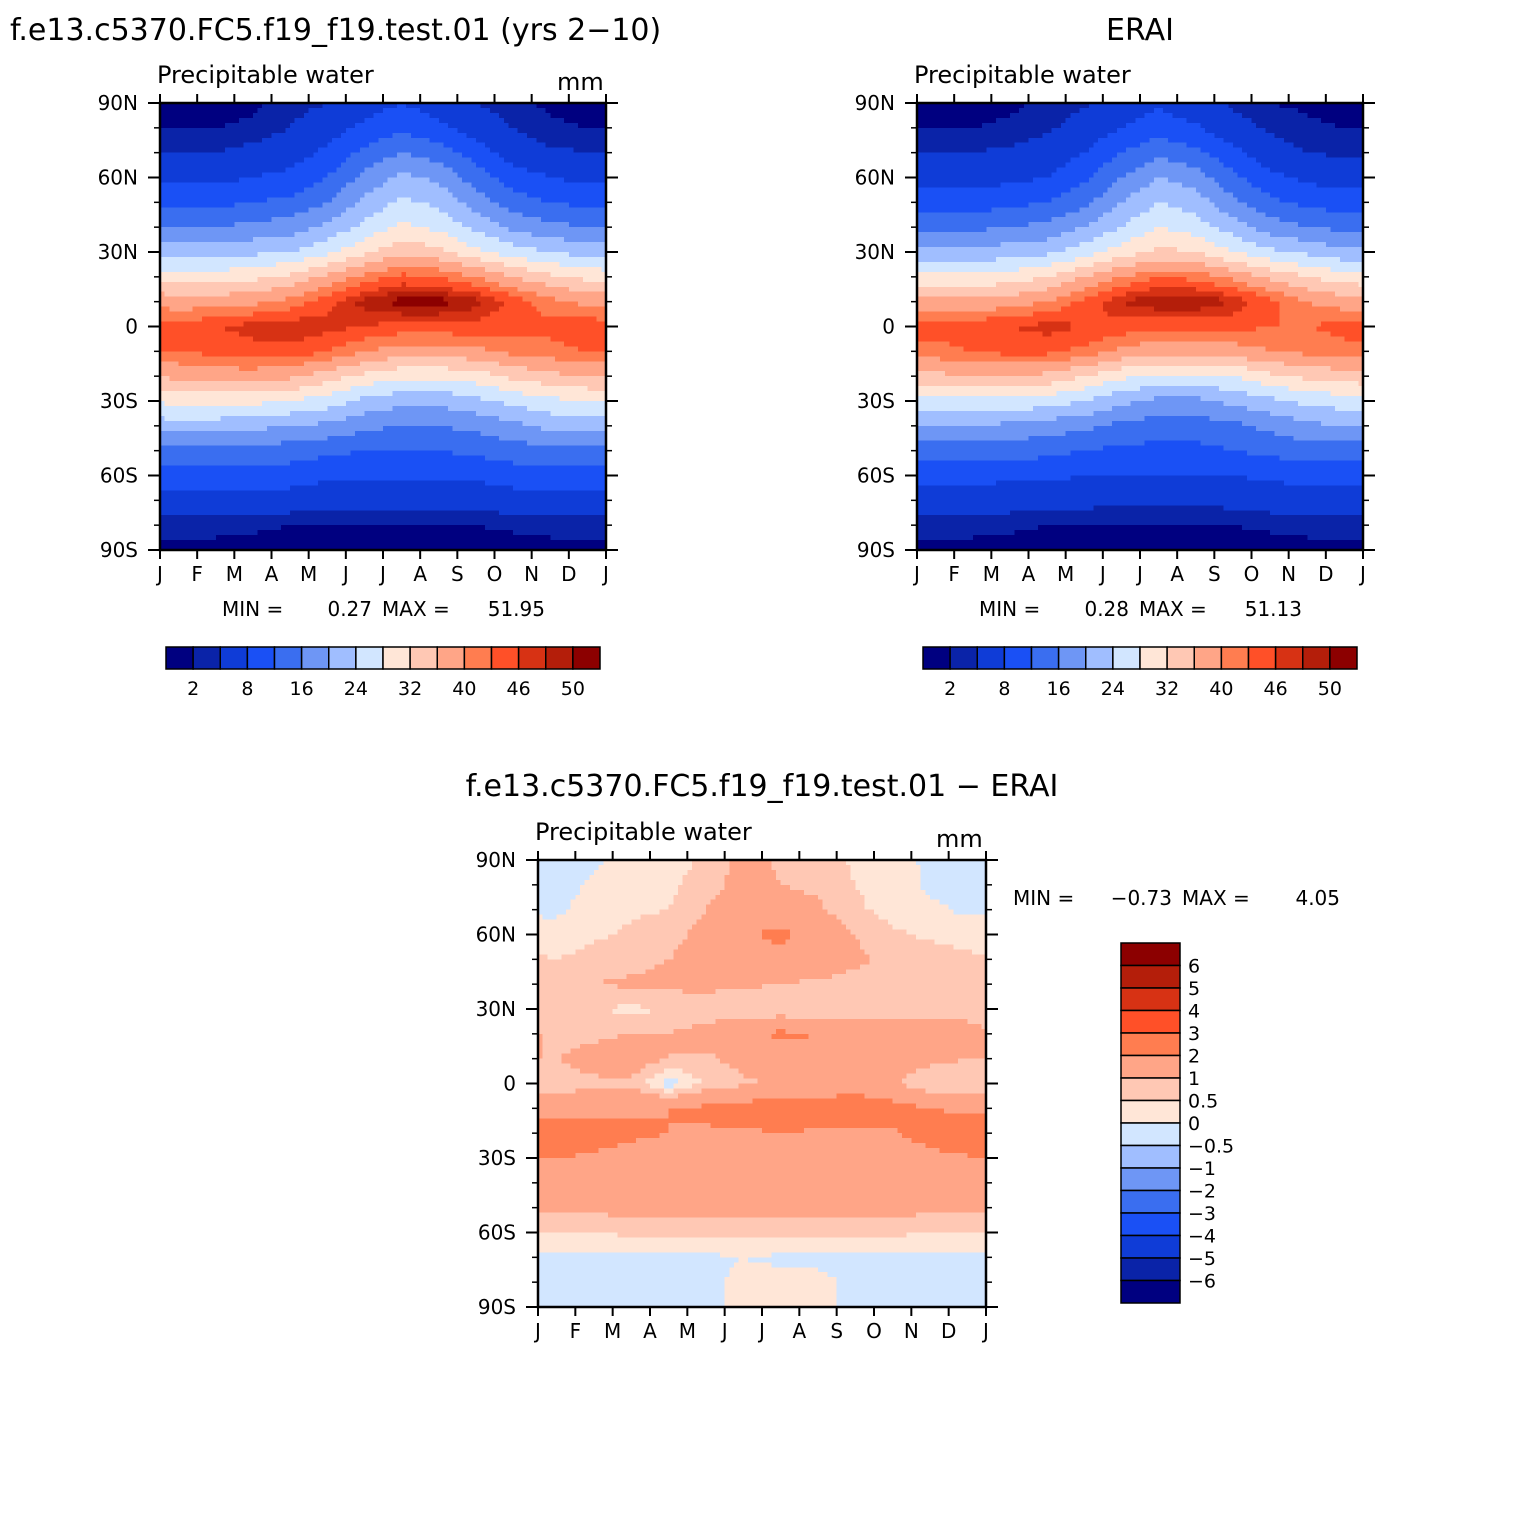 The image size is (1524, 1528). Describe the element at coordinates (762, 1084) in the screenshot. I see `difference-field` at that location.